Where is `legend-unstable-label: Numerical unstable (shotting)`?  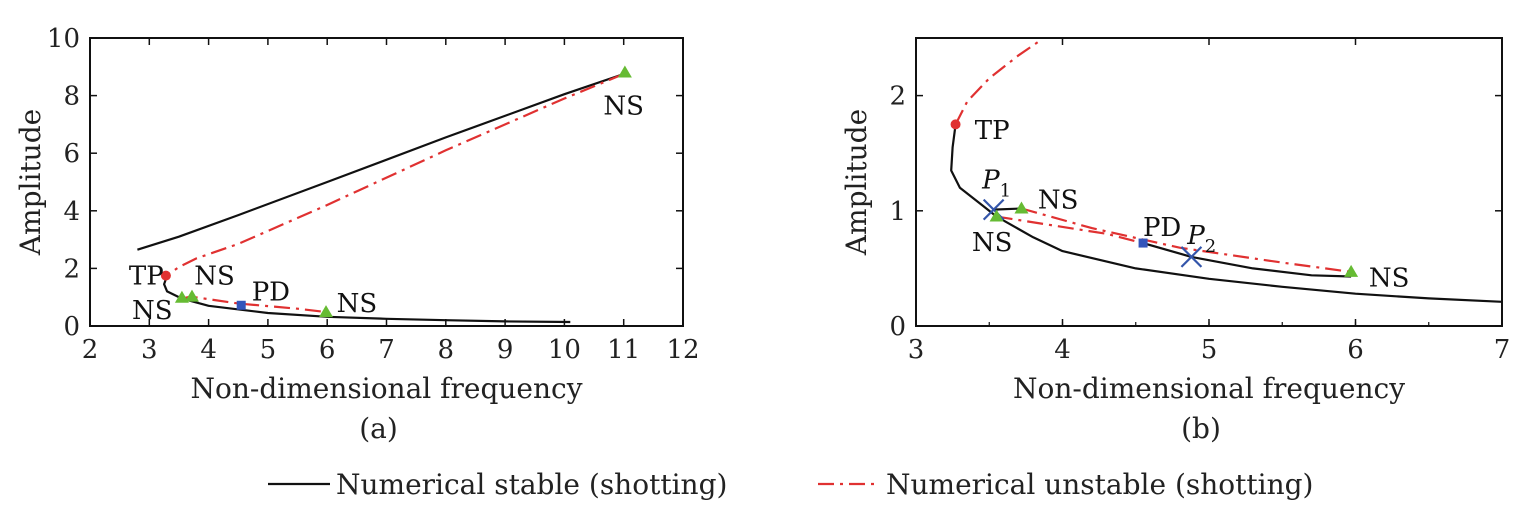 legend-unstable-label: Numerical unstable (shotting) is located at coordinates (1099, 484).